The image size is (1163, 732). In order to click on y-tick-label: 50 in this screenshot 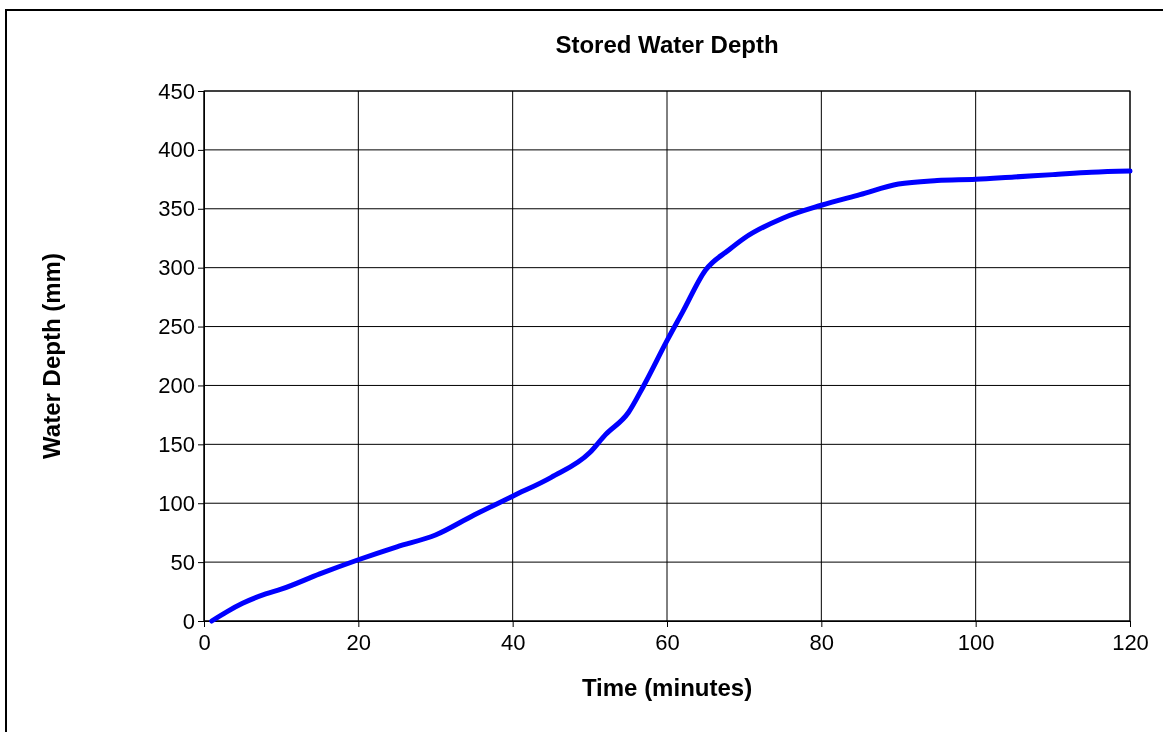, I will do `click(182, 562)`.